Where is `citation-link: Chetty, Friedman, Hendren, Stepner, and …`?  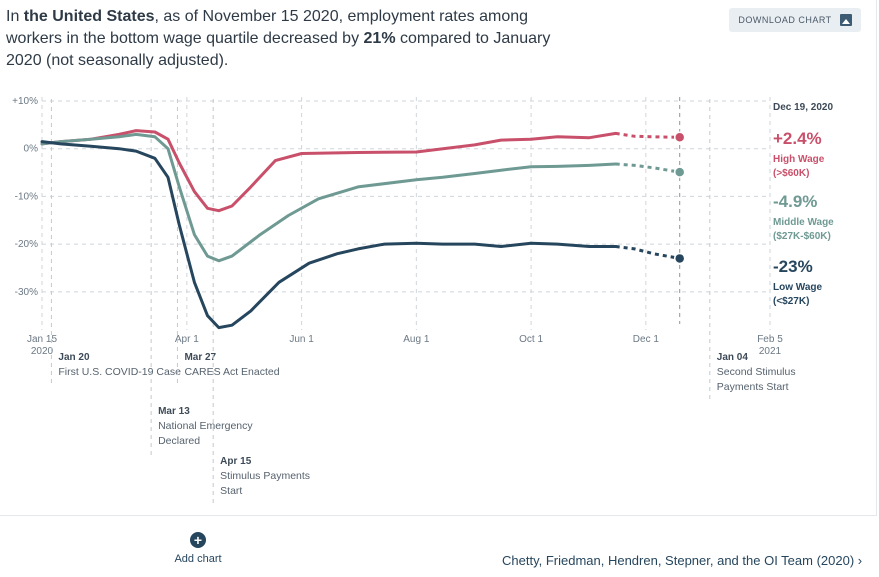
citation-link: Chetty, Friedman, Hendren, Stepner, and … is located at coordinates (682, 560).